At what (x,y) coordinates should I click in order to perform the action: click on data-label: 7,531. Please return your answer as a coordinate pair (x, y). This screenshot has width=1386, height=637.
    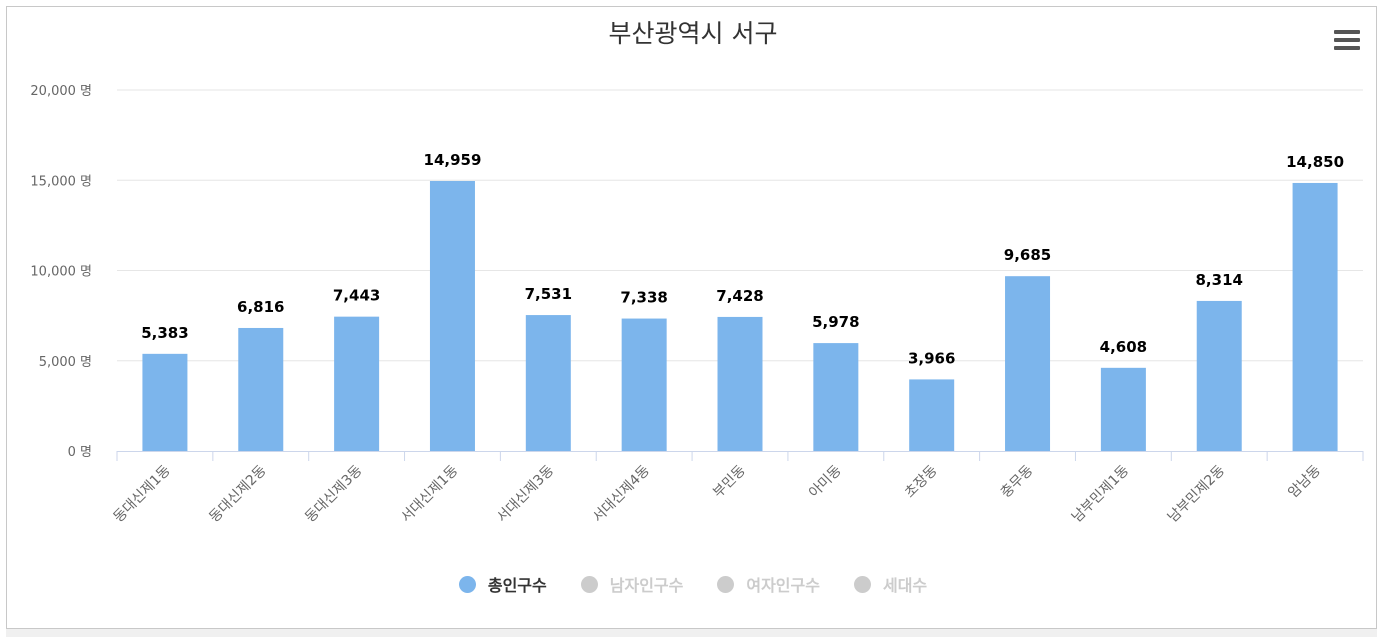
    Looking at the image, I should click on (548, 294).